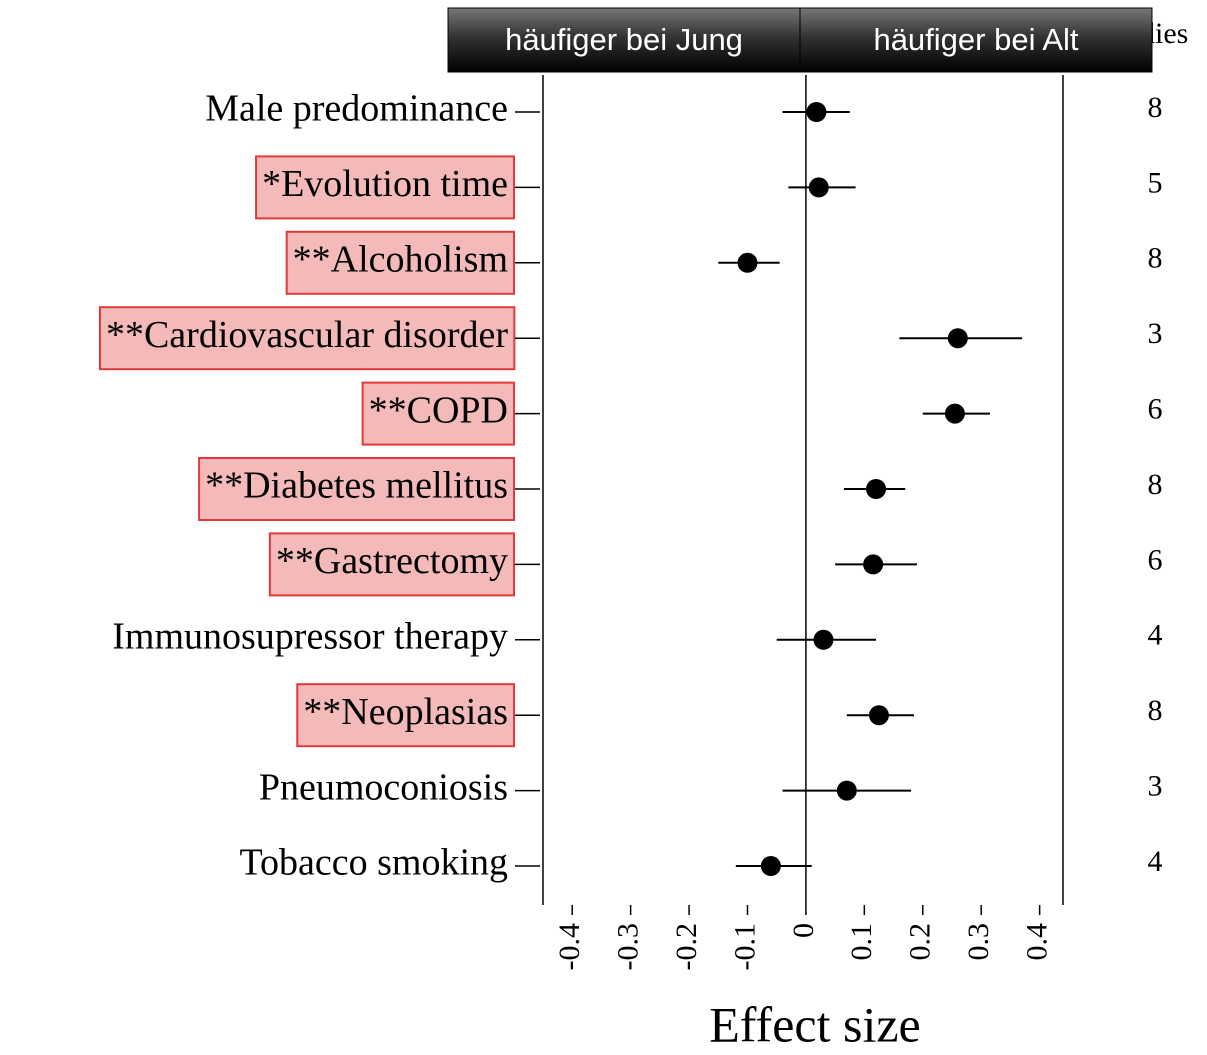 This screenshot has width=1207, height=1055. Describe the element at coordinates (744, 947) in the screenshot. I see `x-tick-label: -0.1` at that location.